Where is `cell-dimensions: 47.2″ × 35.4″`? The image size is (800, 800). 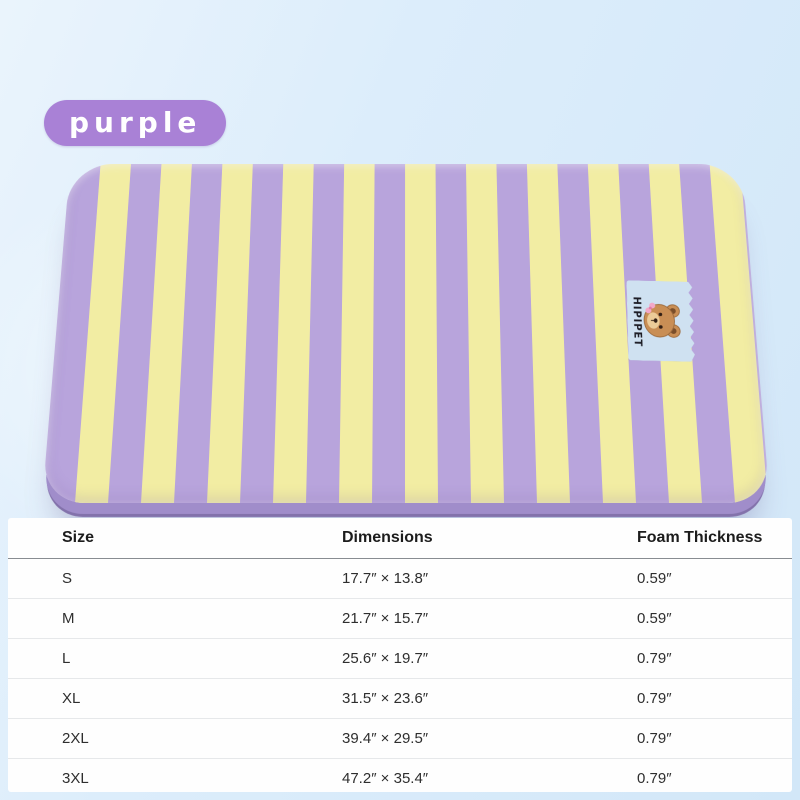 cell-dimensions: 47.2″ × 35.4″ is located at coordinates (385, 778).